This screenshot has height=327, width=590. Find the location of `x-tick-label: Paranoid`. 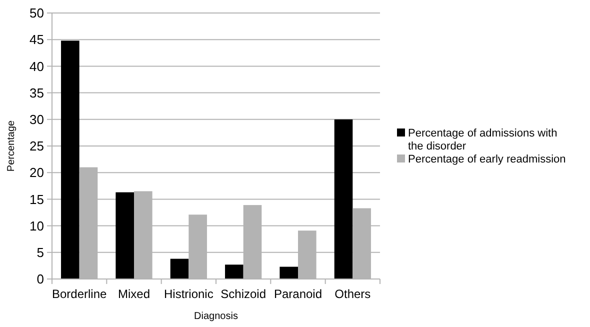

x-tick-label: Paranoid is located at coordinates (298, 294).